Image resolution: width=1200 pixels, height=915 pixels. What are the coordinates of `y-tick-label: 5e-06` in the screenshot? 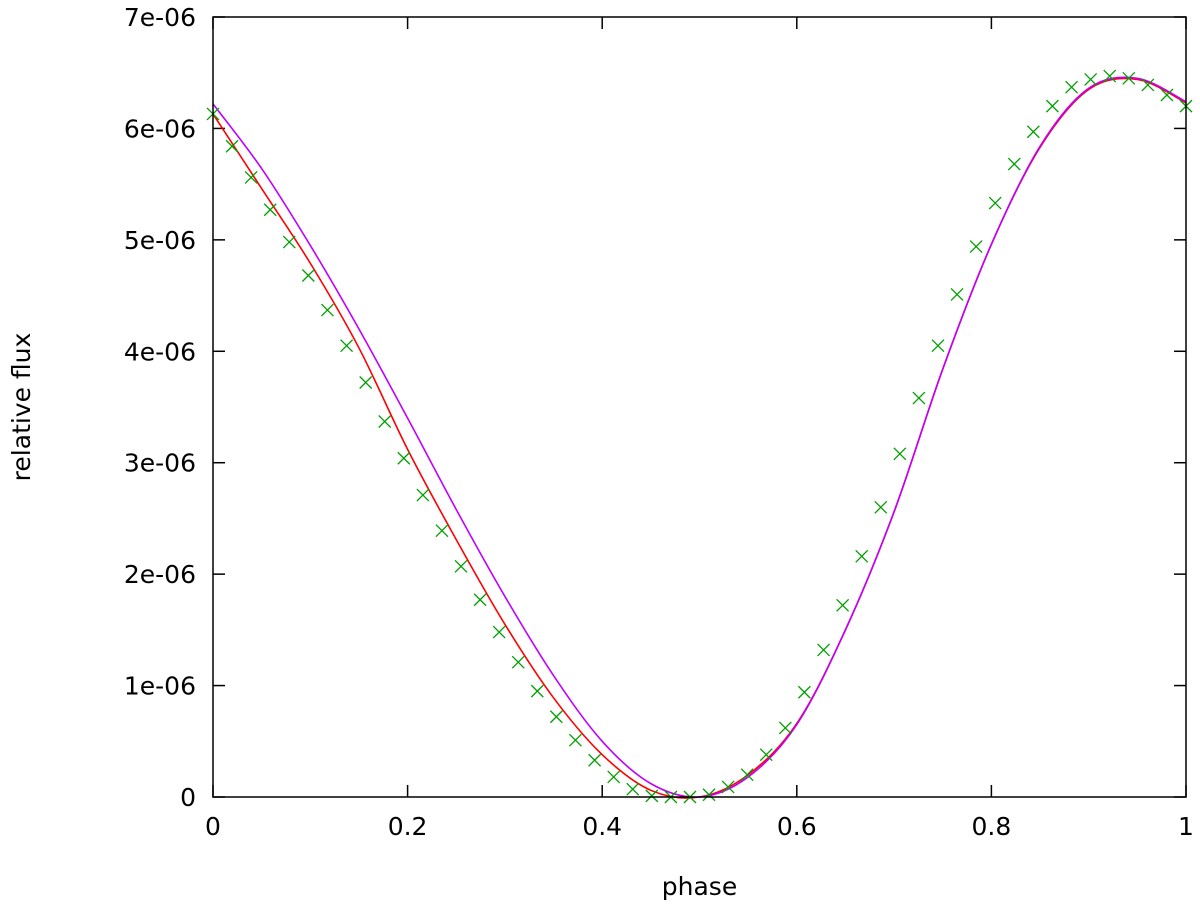 It's located at (160, 240).